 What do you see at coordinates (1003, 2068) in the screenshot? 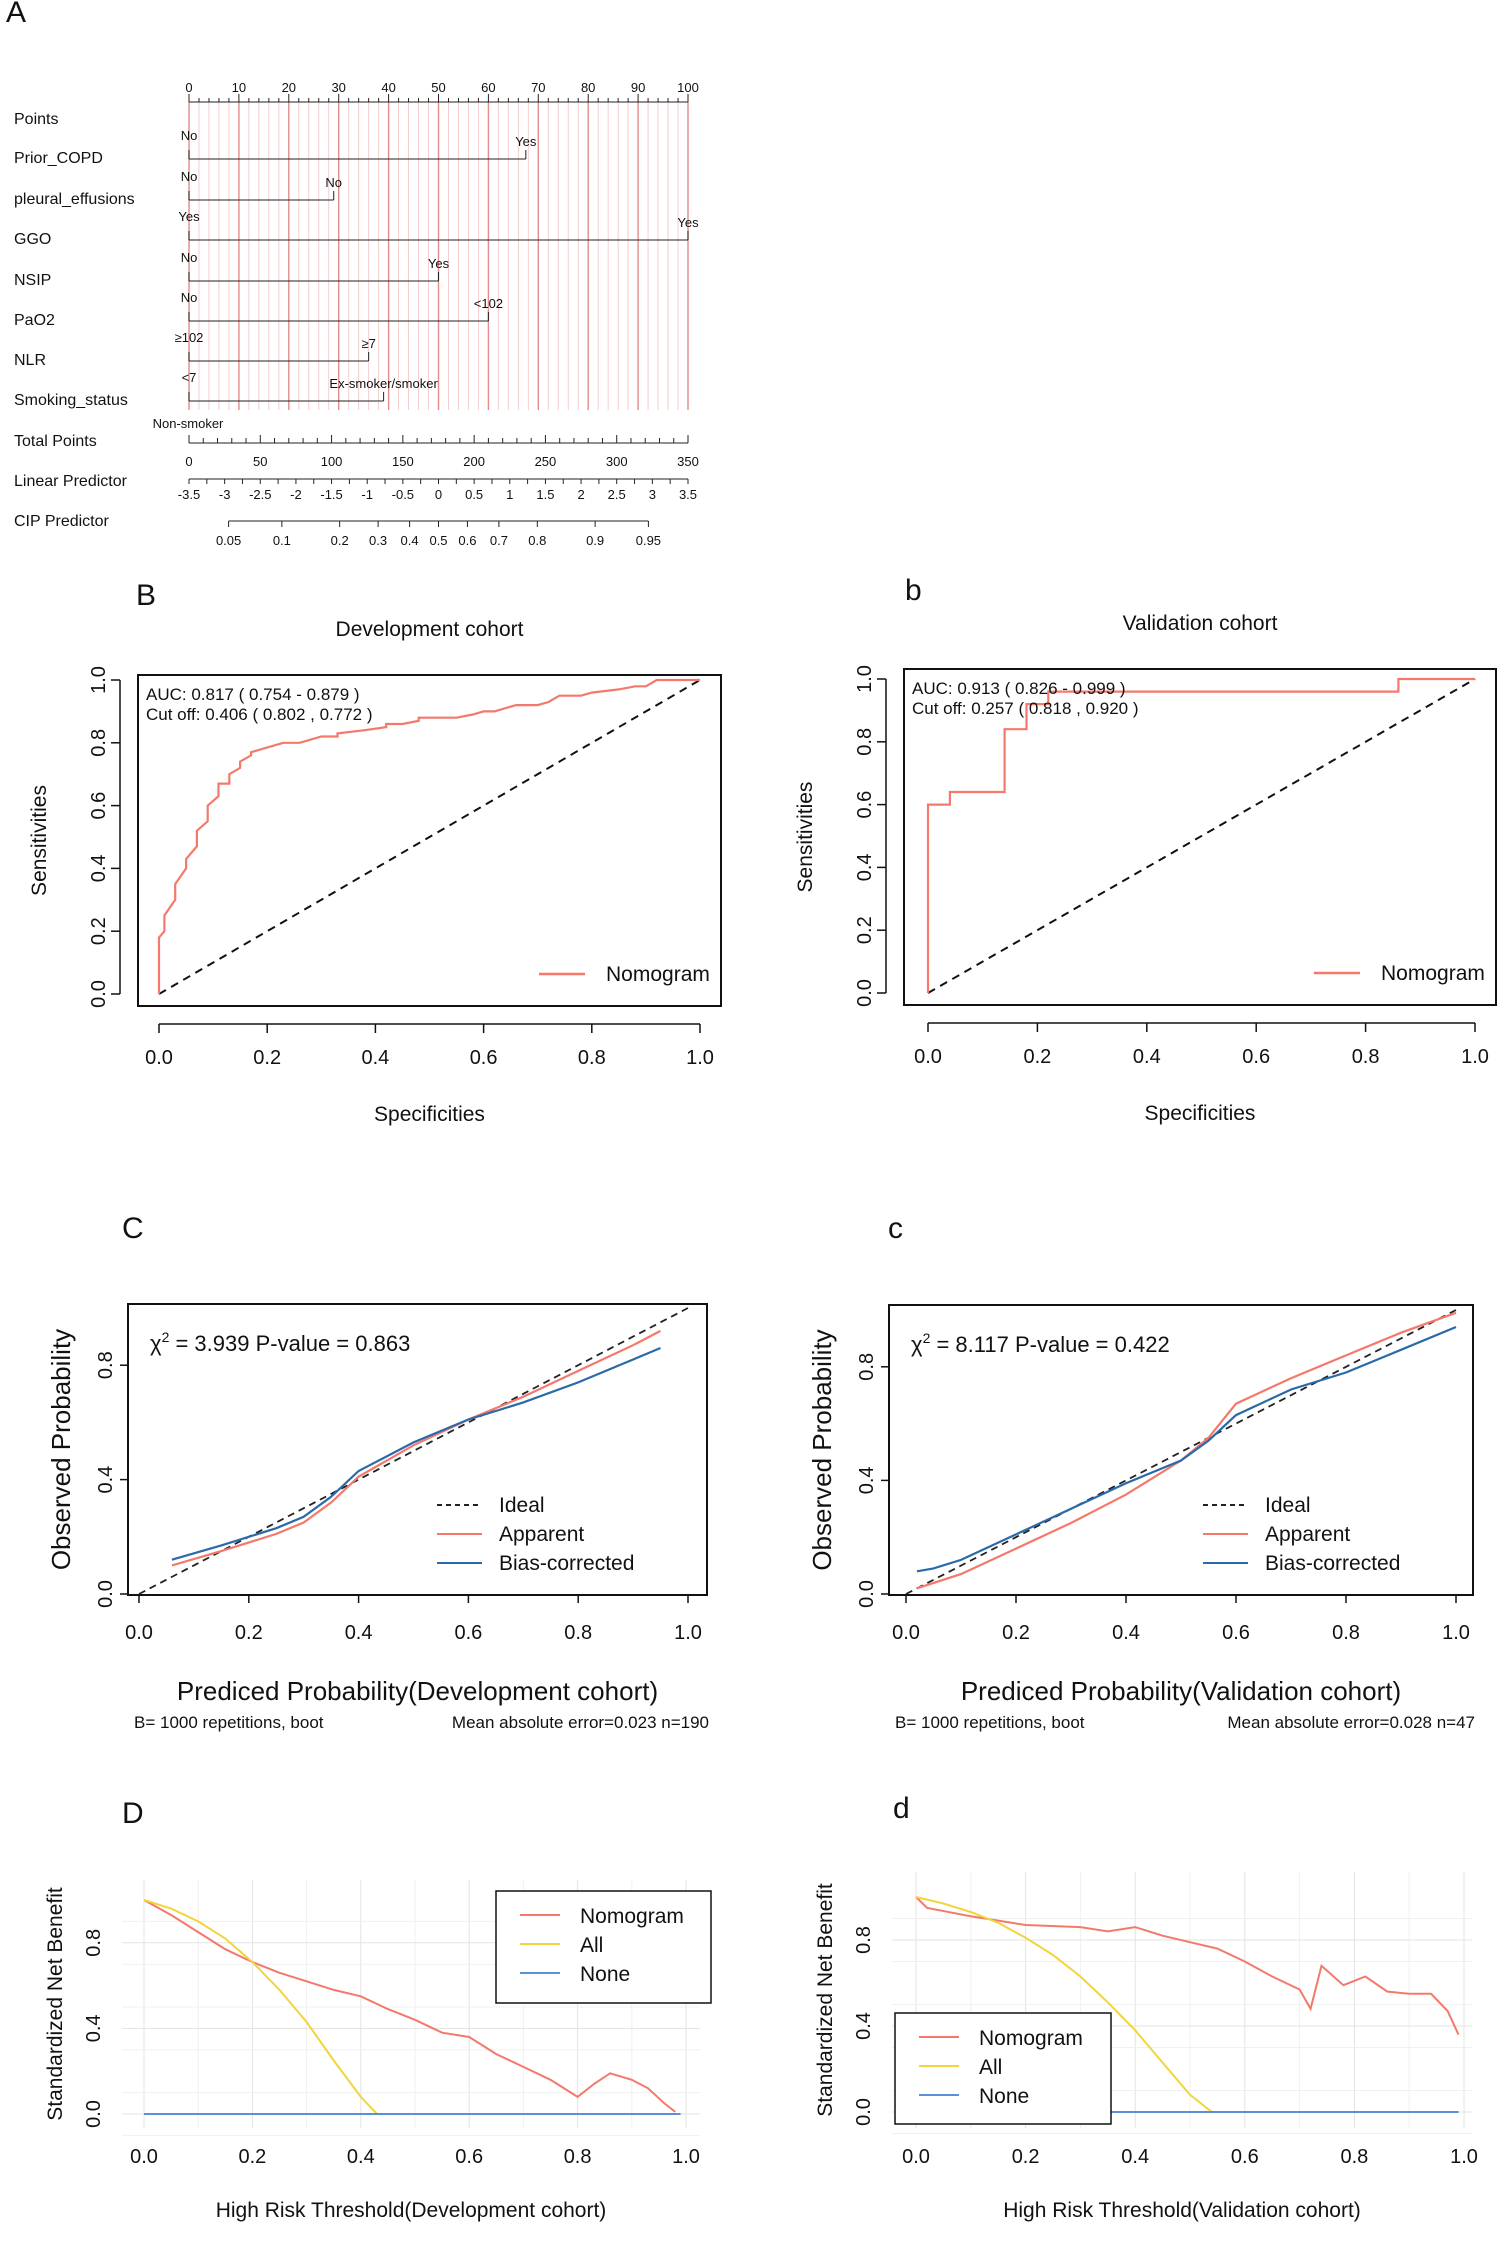
I see `legend-box` at bounding box center [1003, 2068].